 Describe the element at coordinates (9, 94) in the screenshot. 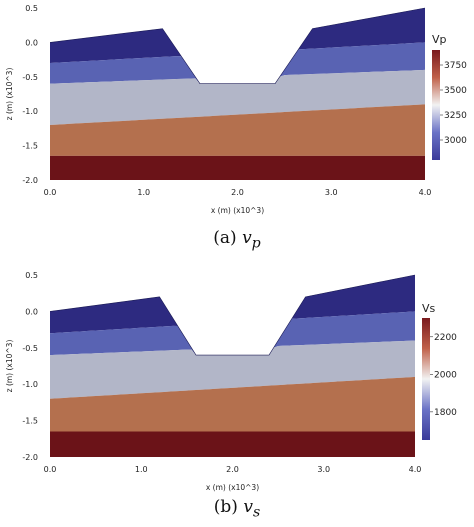

I see `panel-a-ylabel: z (m) (x10^3)` at that location.